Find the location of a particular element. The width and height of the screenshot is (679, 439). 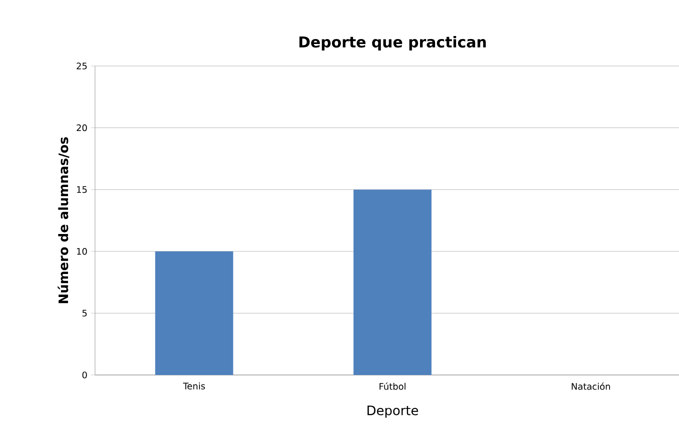

y-tick-label: 0 is located at coordinates (84, 375).